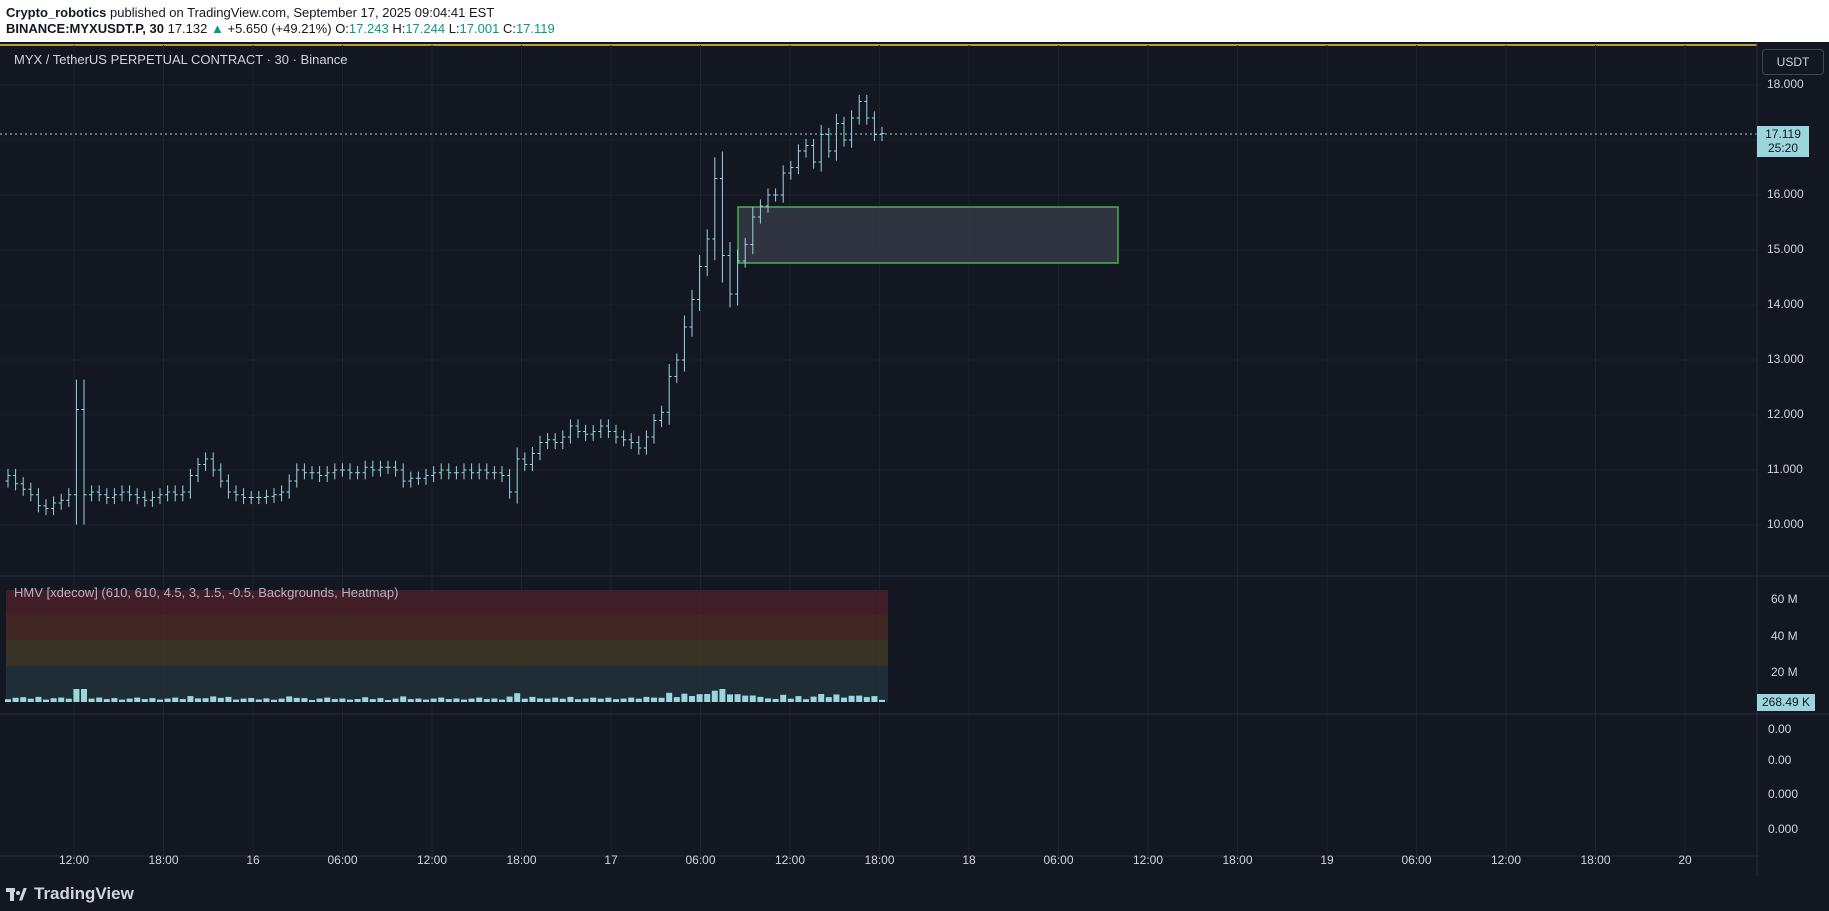 The width and height of the screenshot is (1829, 911). I want to click on ticker-symbol: BINANCE:MYXUSDT.P, 30, so click(85, 28).